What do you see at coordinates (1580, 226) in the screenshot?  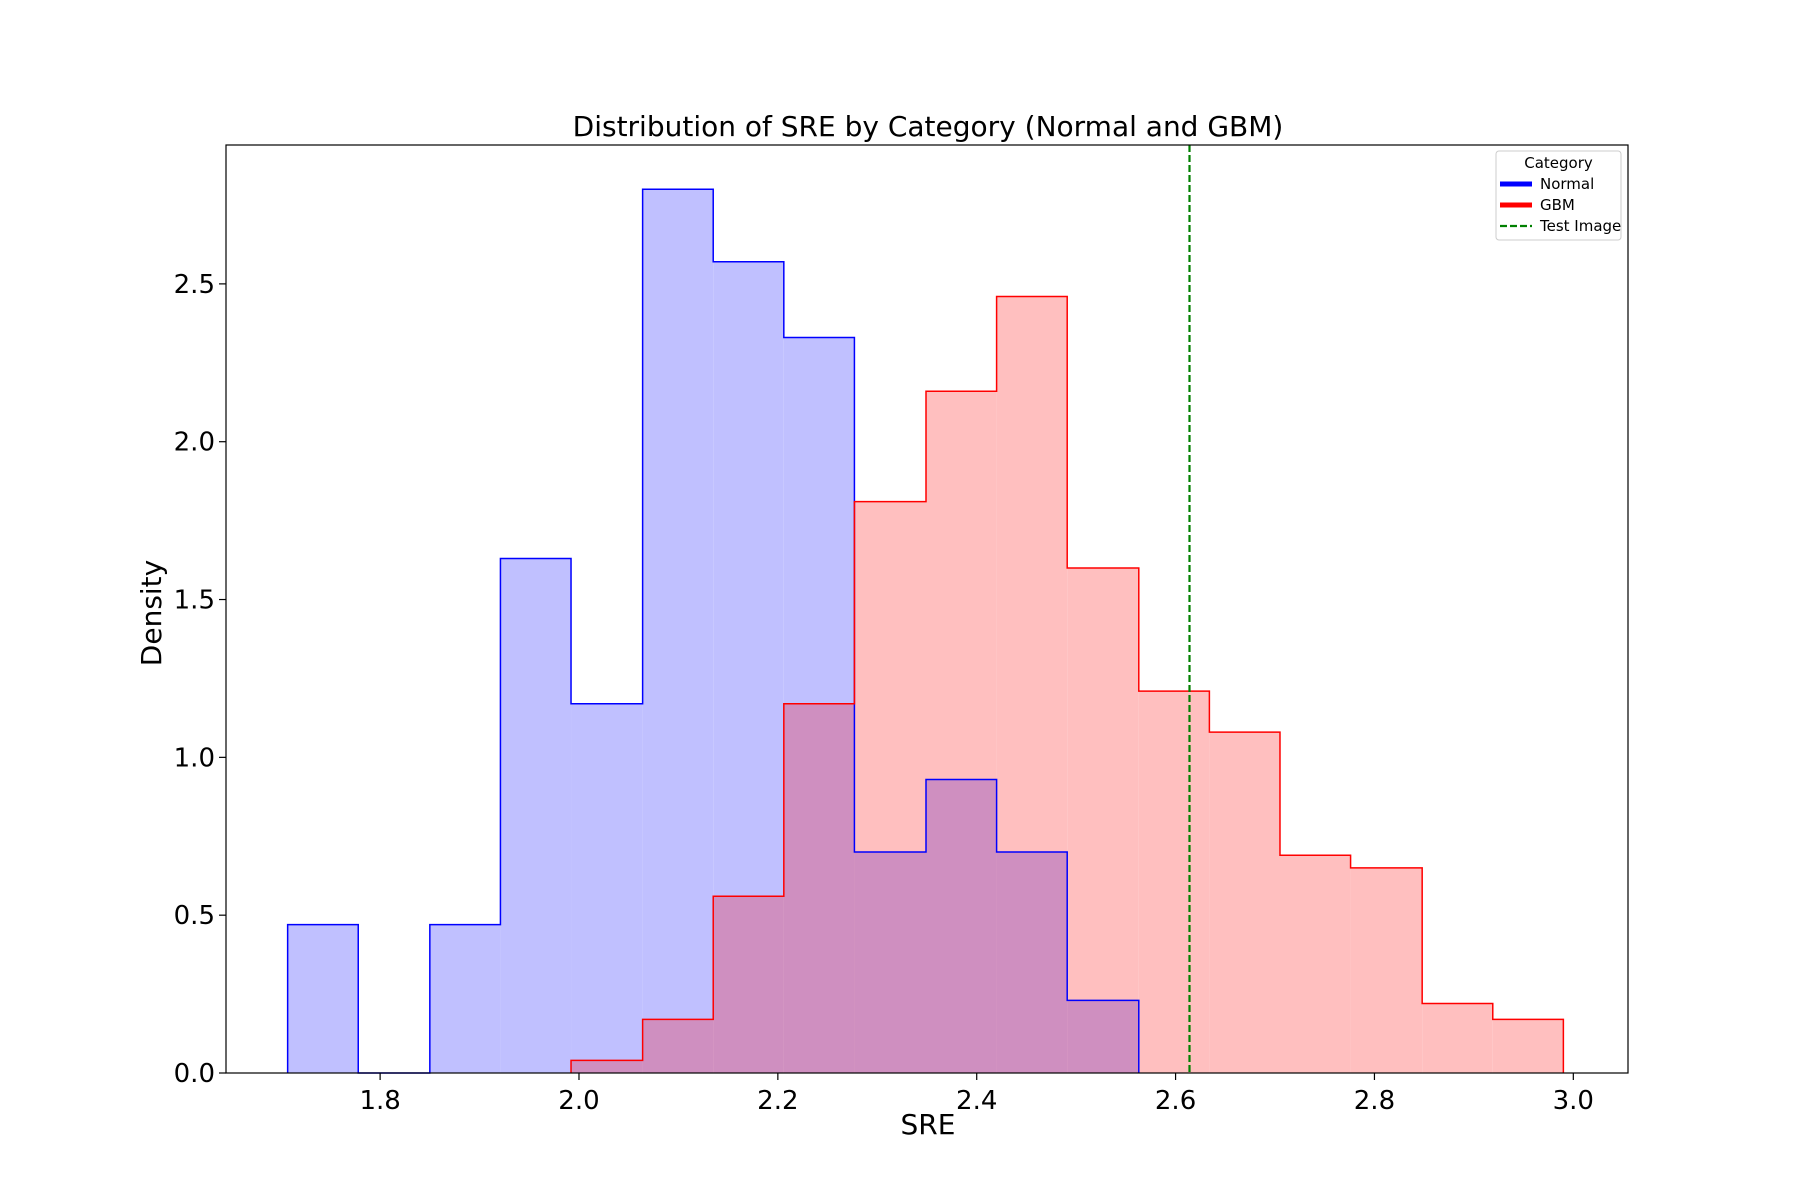 I see `legend-label-test-image: Test Image` at bounding box center [1580, 226].